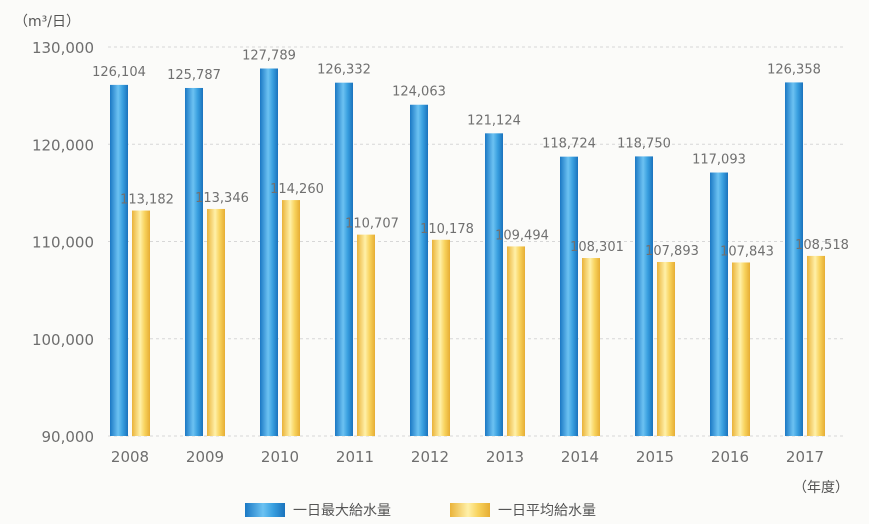 The image size is (869, 524). I want to click on data-label-max: 121,124, so click(494, 120).